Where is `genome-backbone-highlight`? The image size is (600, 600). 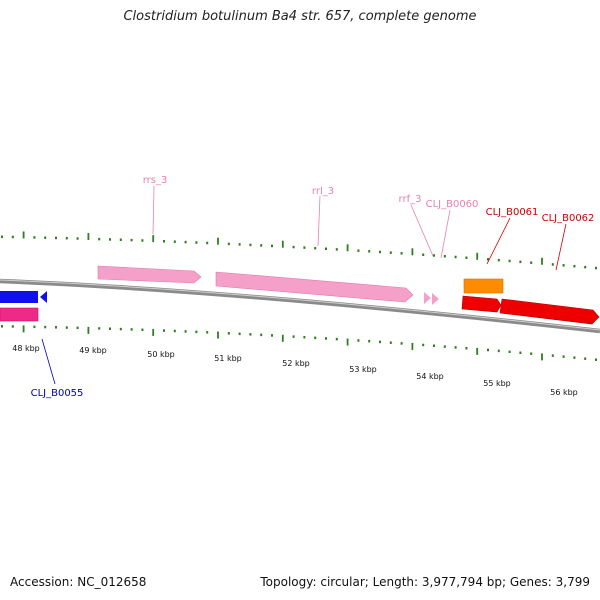 genome-backbone-highlight is located at coordinates (300, 305).